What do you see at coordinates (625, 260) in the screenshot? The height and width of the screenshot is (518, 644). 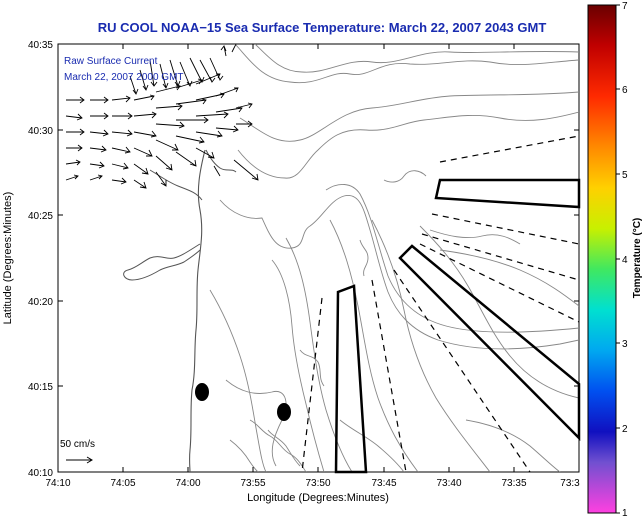 I see `colorbar-tick-label: 4` at bounding box center [625, 260].